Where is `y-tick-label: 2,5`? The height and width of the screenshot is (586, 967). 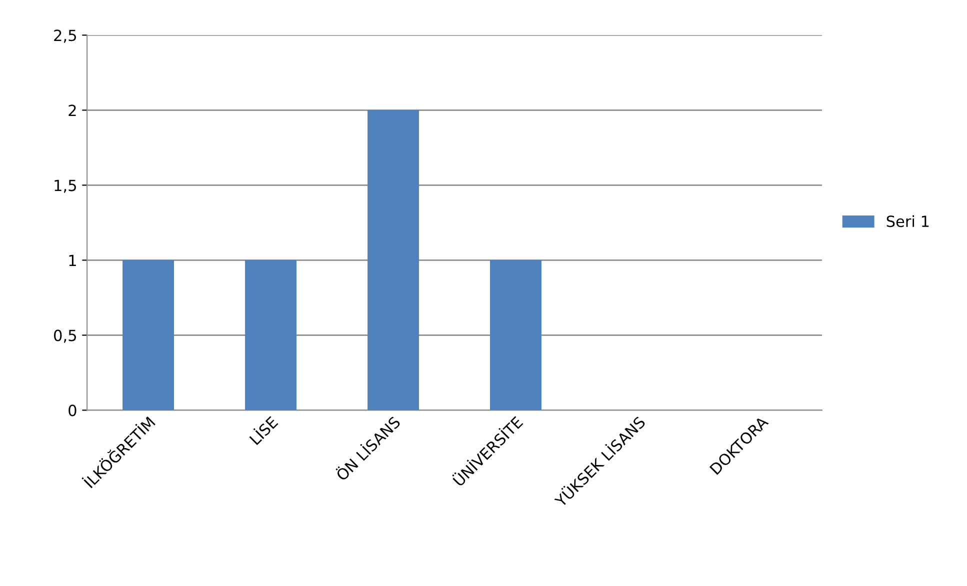 y-tick-label: 2,5 is located at coordinates (65, 36).